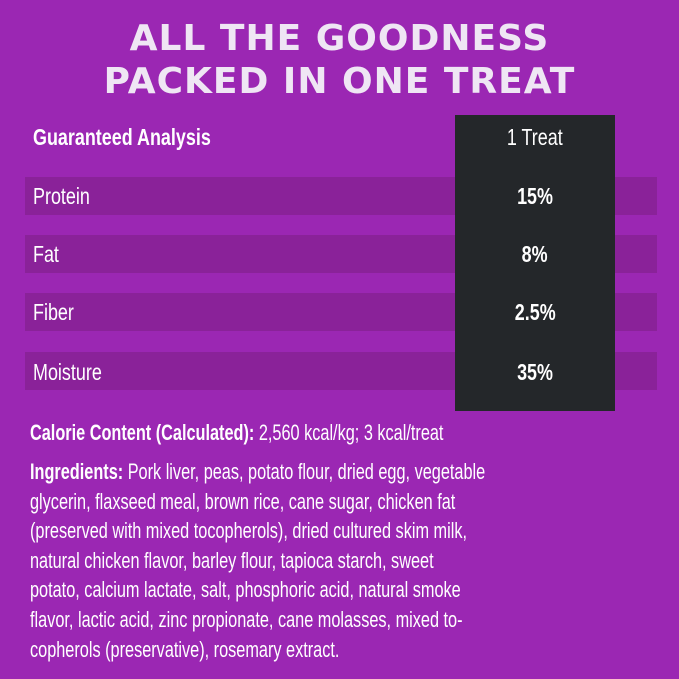  I want to click on row-label-fat: Fat, so click(46, 254).